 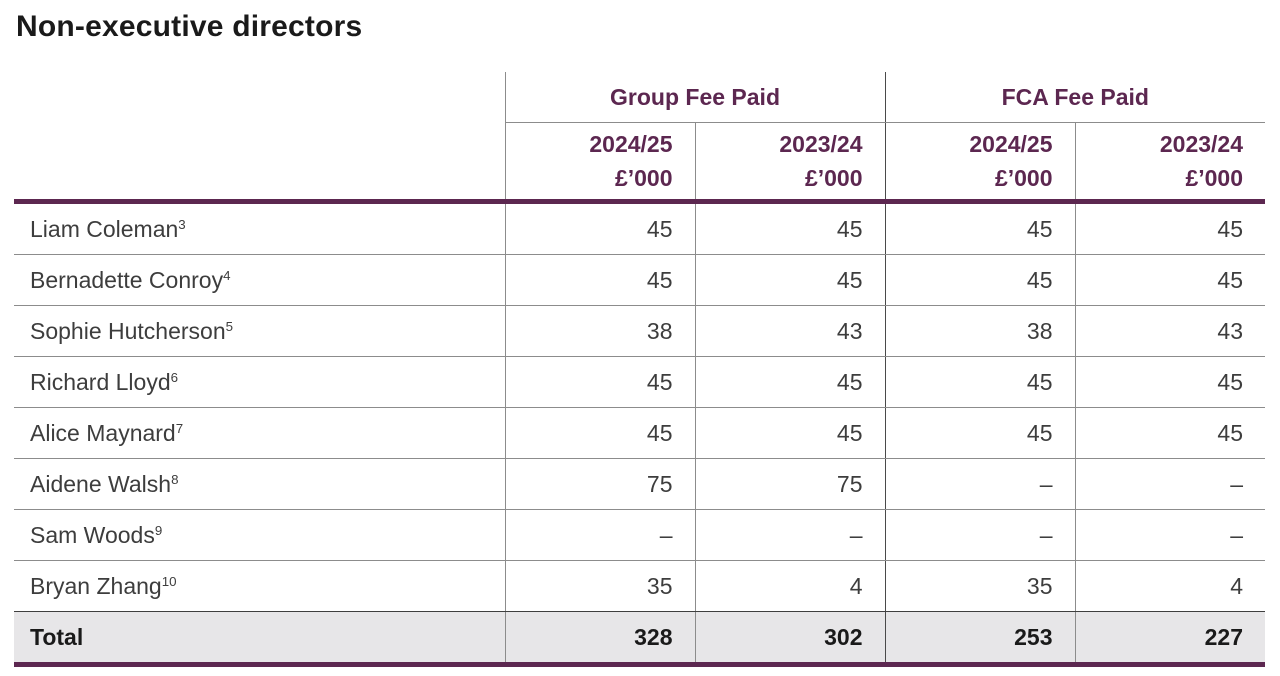 What do you see at coordinates (169, 582) in the screenshot?
I see `footnote-ref: 10` at bounding box center [169, 582].